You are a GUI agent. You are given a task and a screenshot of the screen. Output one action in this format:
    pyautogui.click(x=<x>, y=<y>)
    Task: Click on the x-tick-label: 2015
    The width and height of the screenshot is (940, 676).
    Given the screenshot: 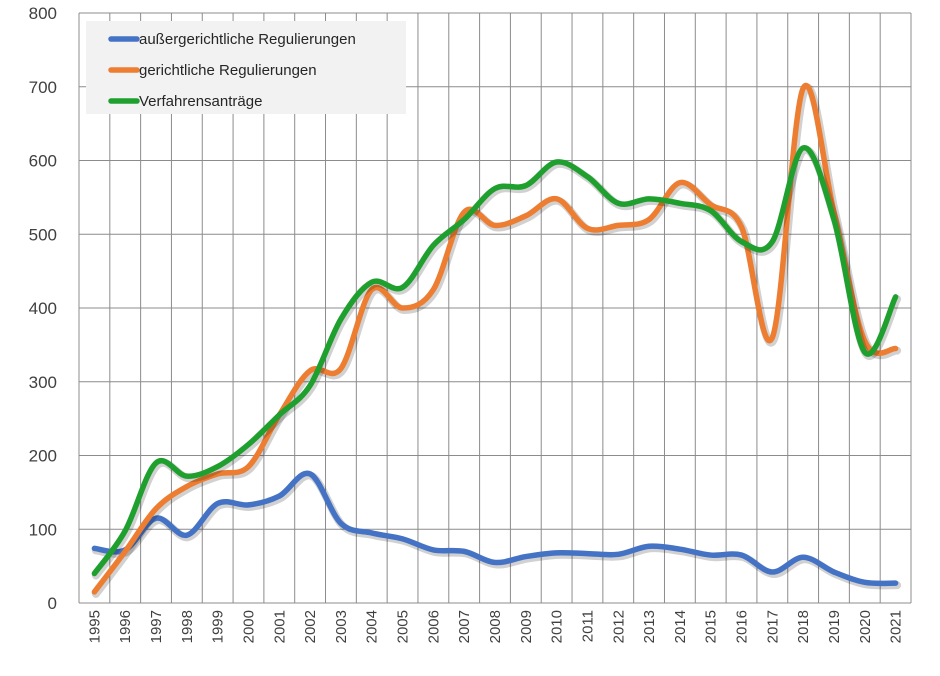 What is the action you would take?
    pyautogui.click(x=711, y=626)
    